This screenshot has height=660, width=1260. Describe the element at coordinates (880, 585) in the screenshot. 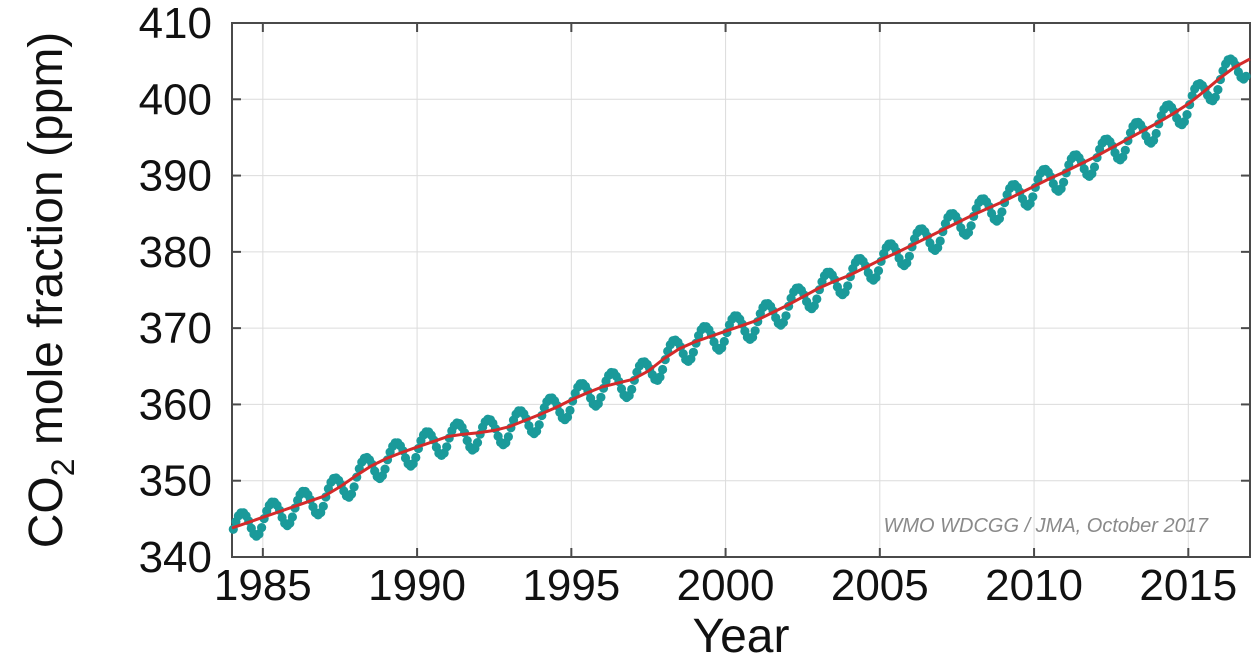

I see `x-tick-label: 2005` at that location.